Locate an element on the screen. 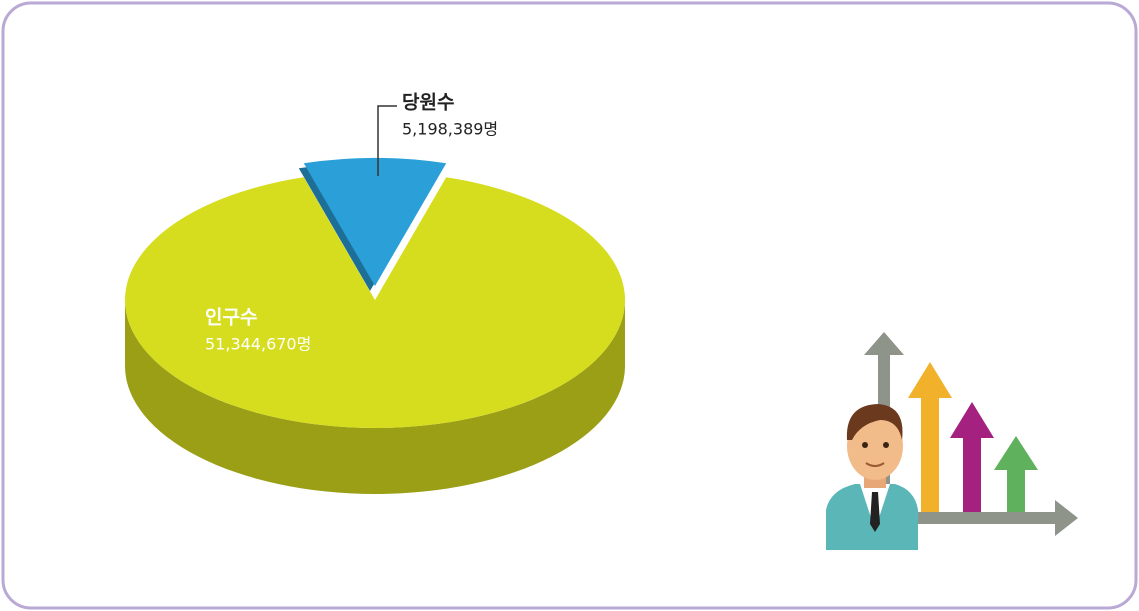 This screenshot has height=611, width=1139. person-icon is located at coordinates (952, 441).